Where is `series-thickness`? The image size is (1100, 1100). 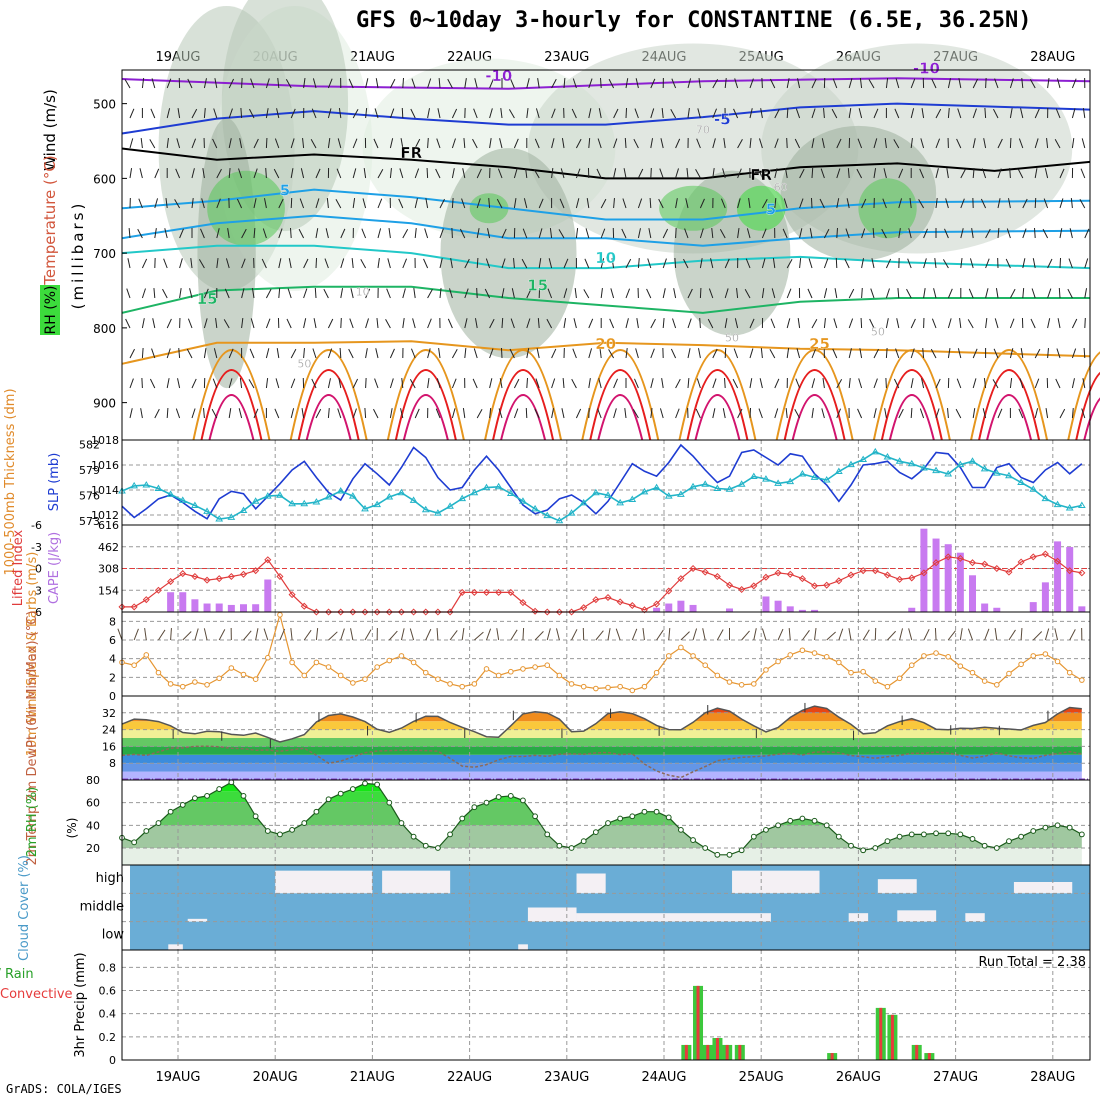 series-thickness is located at coordinates (601, 486).